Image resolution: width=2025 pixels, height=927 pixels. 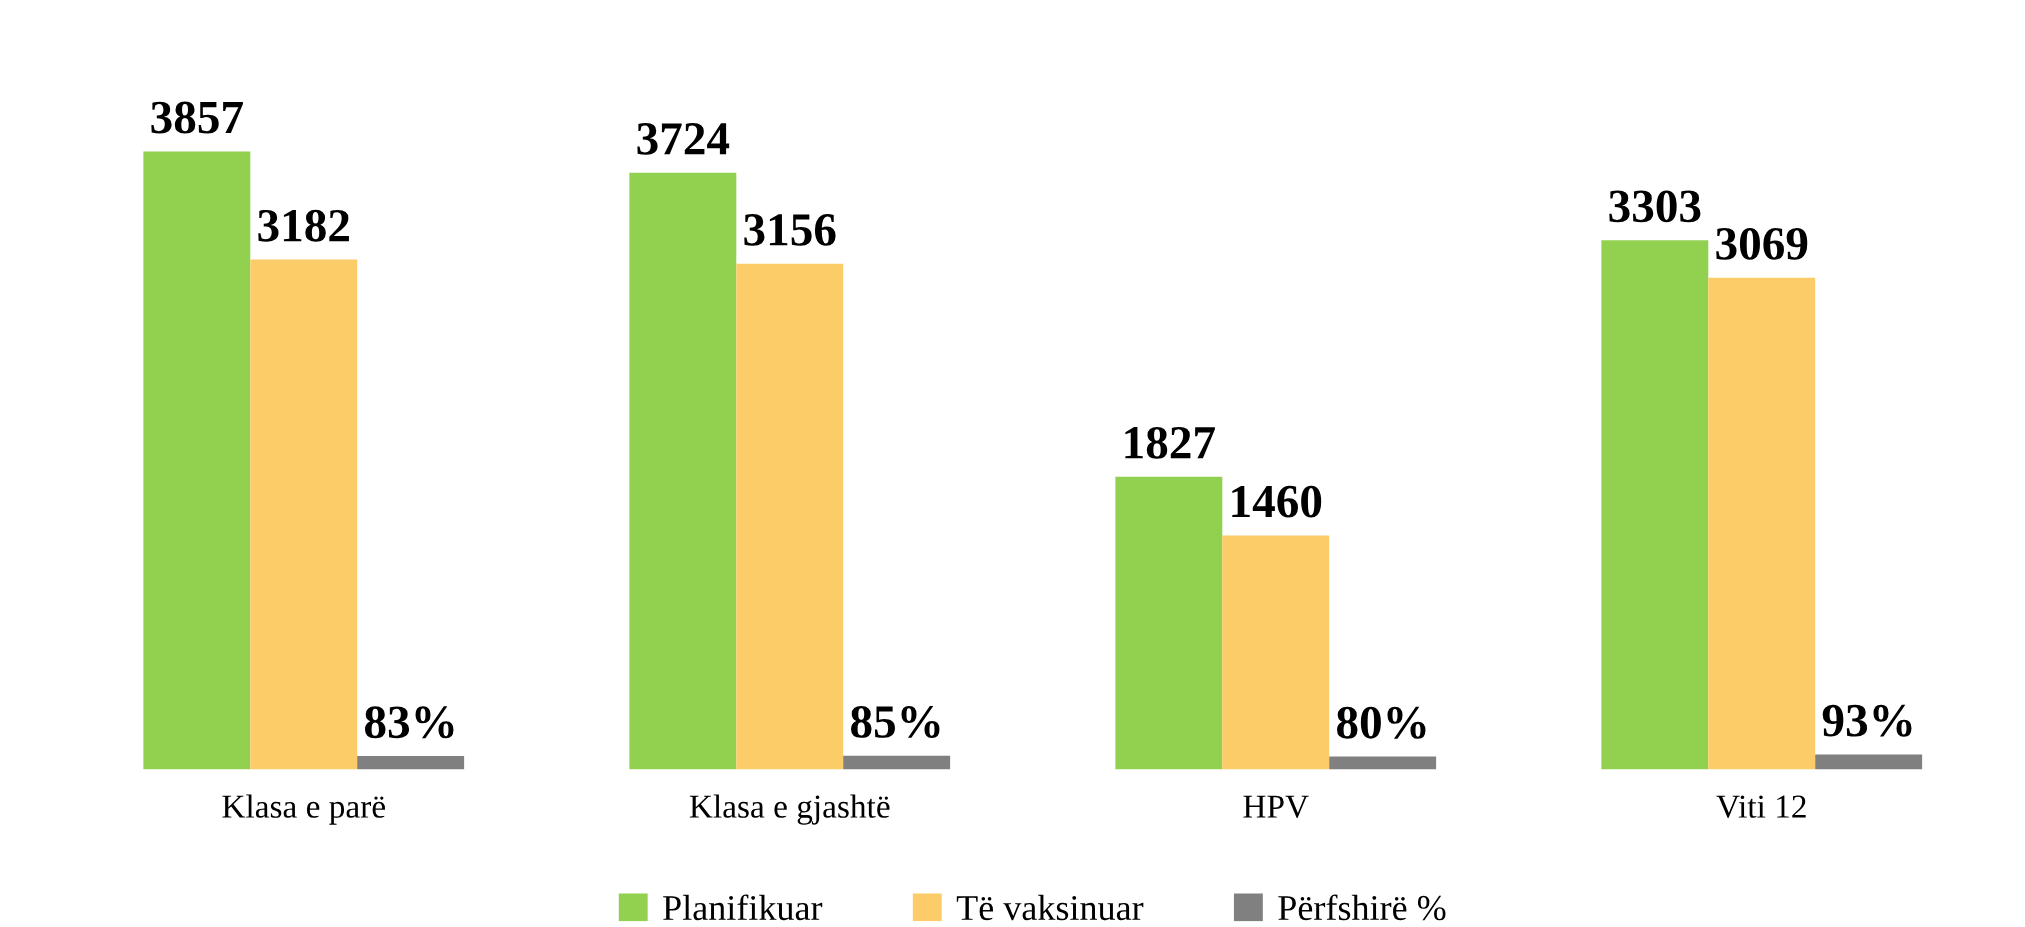 I want to click on data-label: 3069, so click(x=1762, y=243).